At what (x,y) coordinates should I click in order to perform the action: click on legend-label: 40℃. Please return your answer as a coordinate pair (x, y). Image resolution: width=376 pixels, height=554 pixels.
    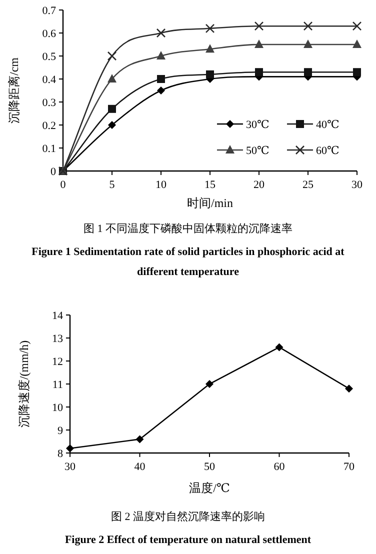
    Looking at the image, I should click on (328, 125).